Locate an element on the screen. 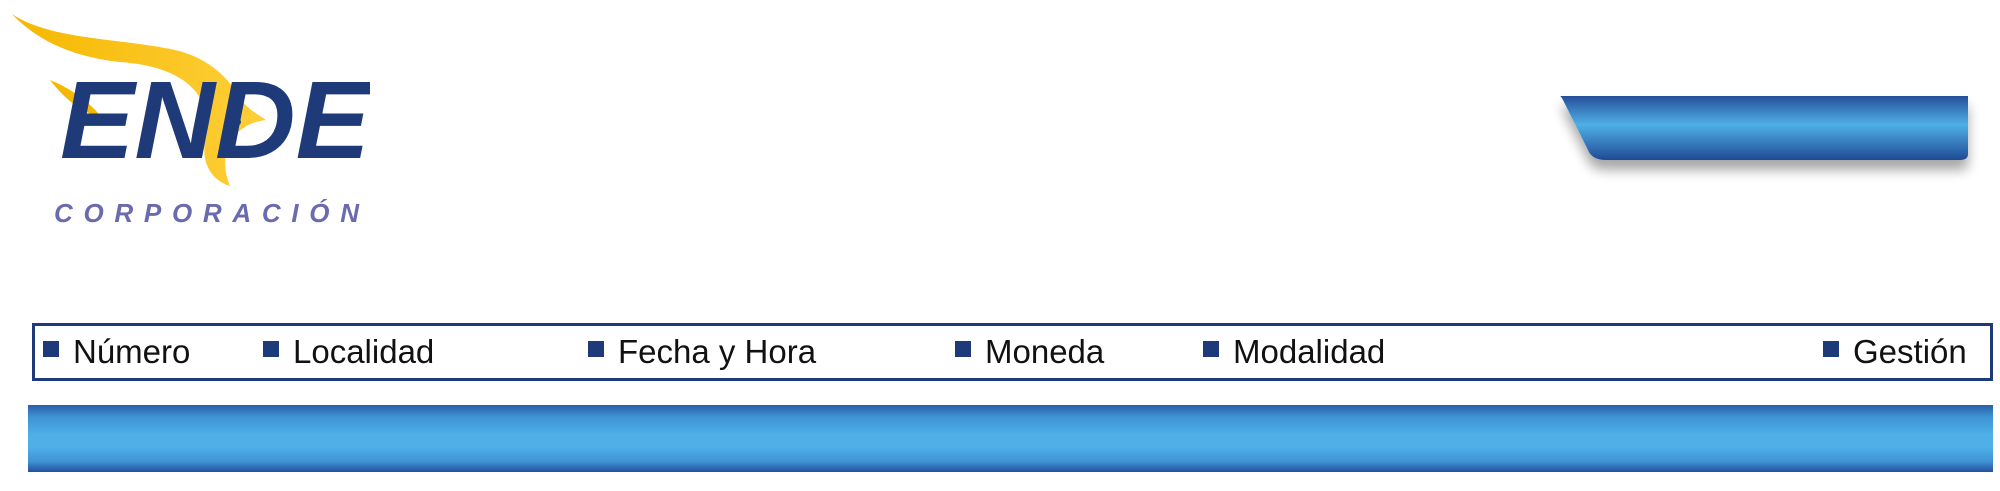 This screenshot has width=2000, height=491. decorative-ribbon-tab is located at coordinates (1760, 143).